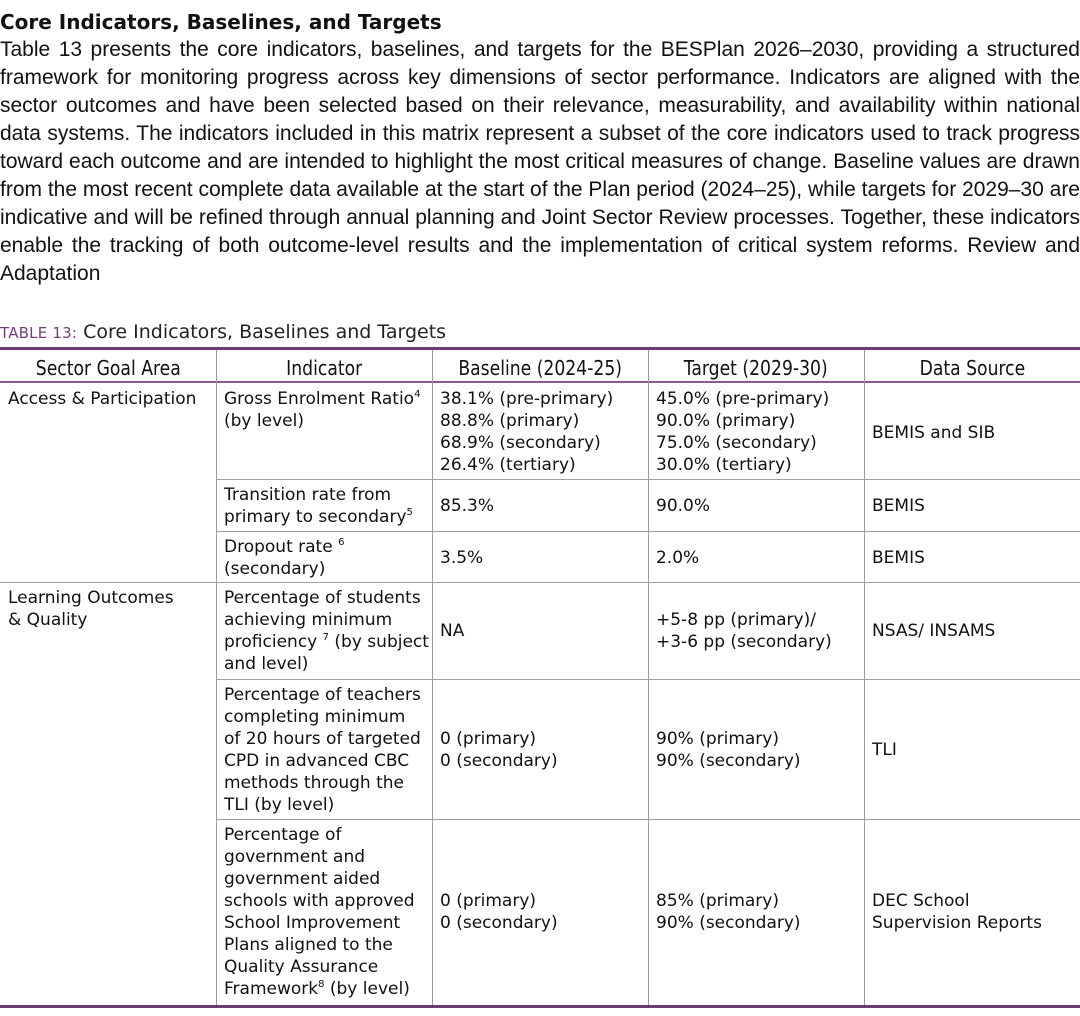 This screenshot has width=1080, height=1016. Describe the element at coordinates (540, 366) in the screenshot. I see `header-baseline: Baseline (2024-25)` at that location.